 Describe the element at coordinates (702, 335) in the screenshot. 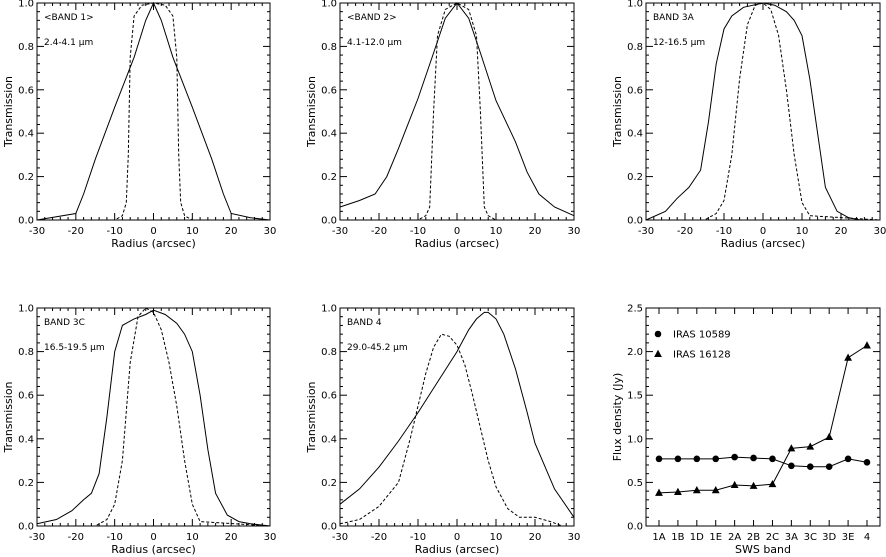

I see `legend-label: IRAS 10589` at that location.